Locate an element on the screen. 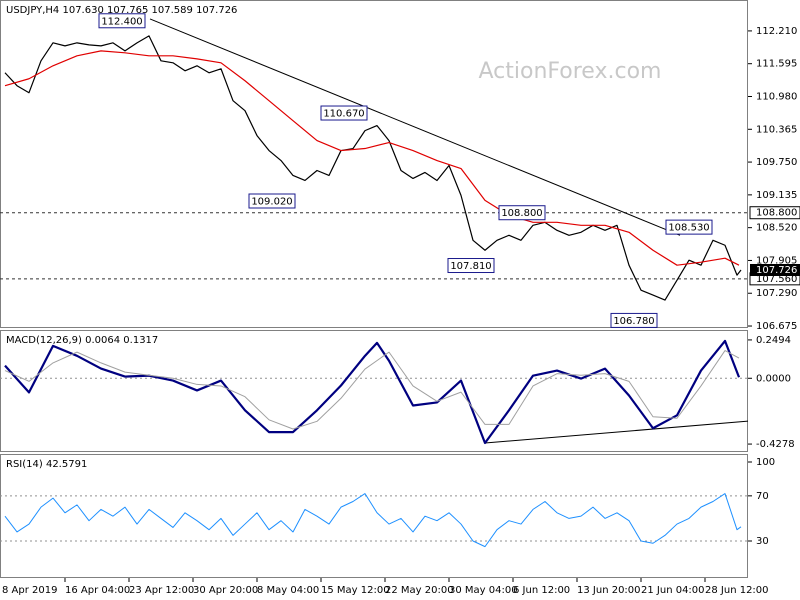 The width and height of the screenshot is (800, 600). x-tick-label: 21 Jun 04:00 is located at coordinates (673, 590).